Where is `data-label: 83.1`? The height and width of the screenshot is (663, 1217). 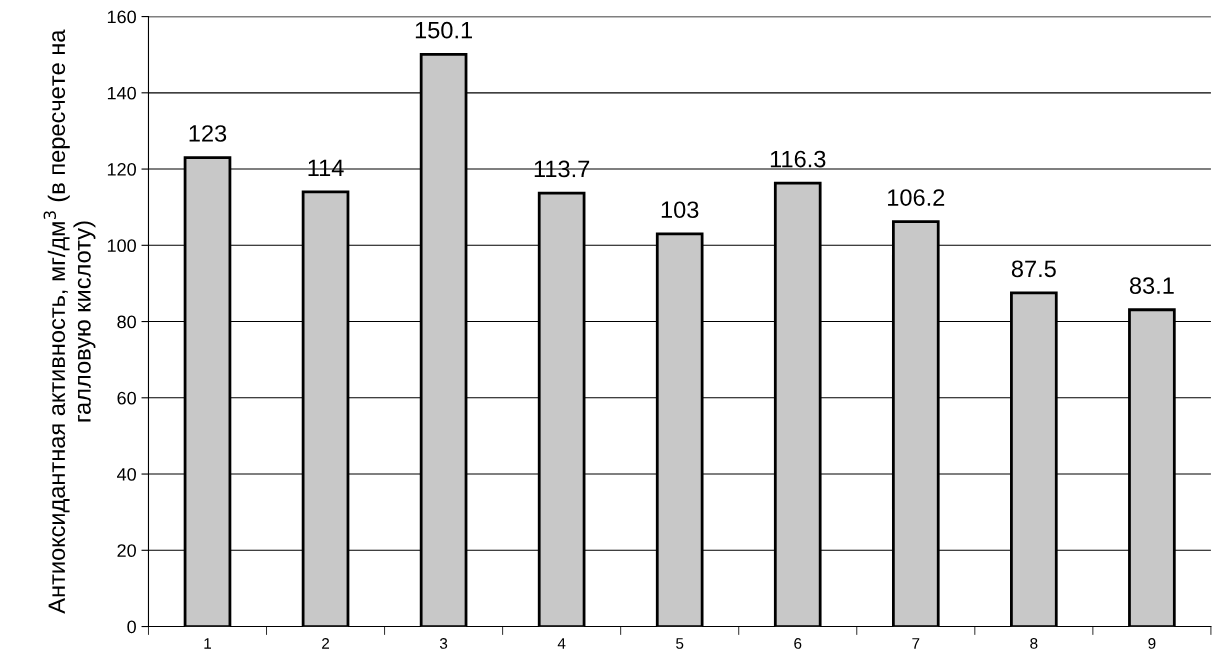 data-label: 83.1 is located at coordinates (1151, 285).